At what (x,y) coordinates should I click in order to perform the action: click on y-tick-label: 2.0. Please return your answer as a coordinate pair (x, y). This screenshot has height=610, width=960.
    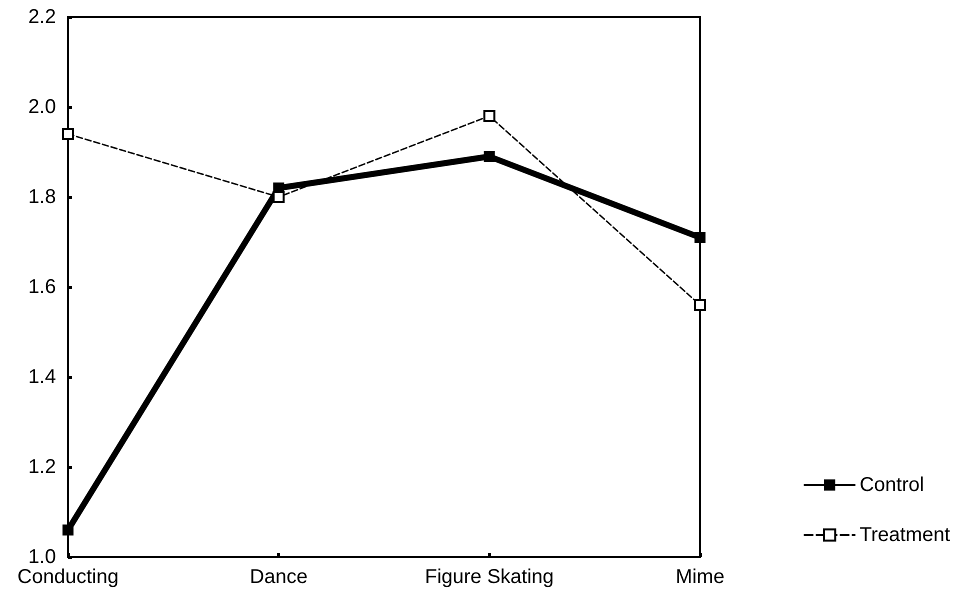
    Looking at the image, I should click on (42, 107).